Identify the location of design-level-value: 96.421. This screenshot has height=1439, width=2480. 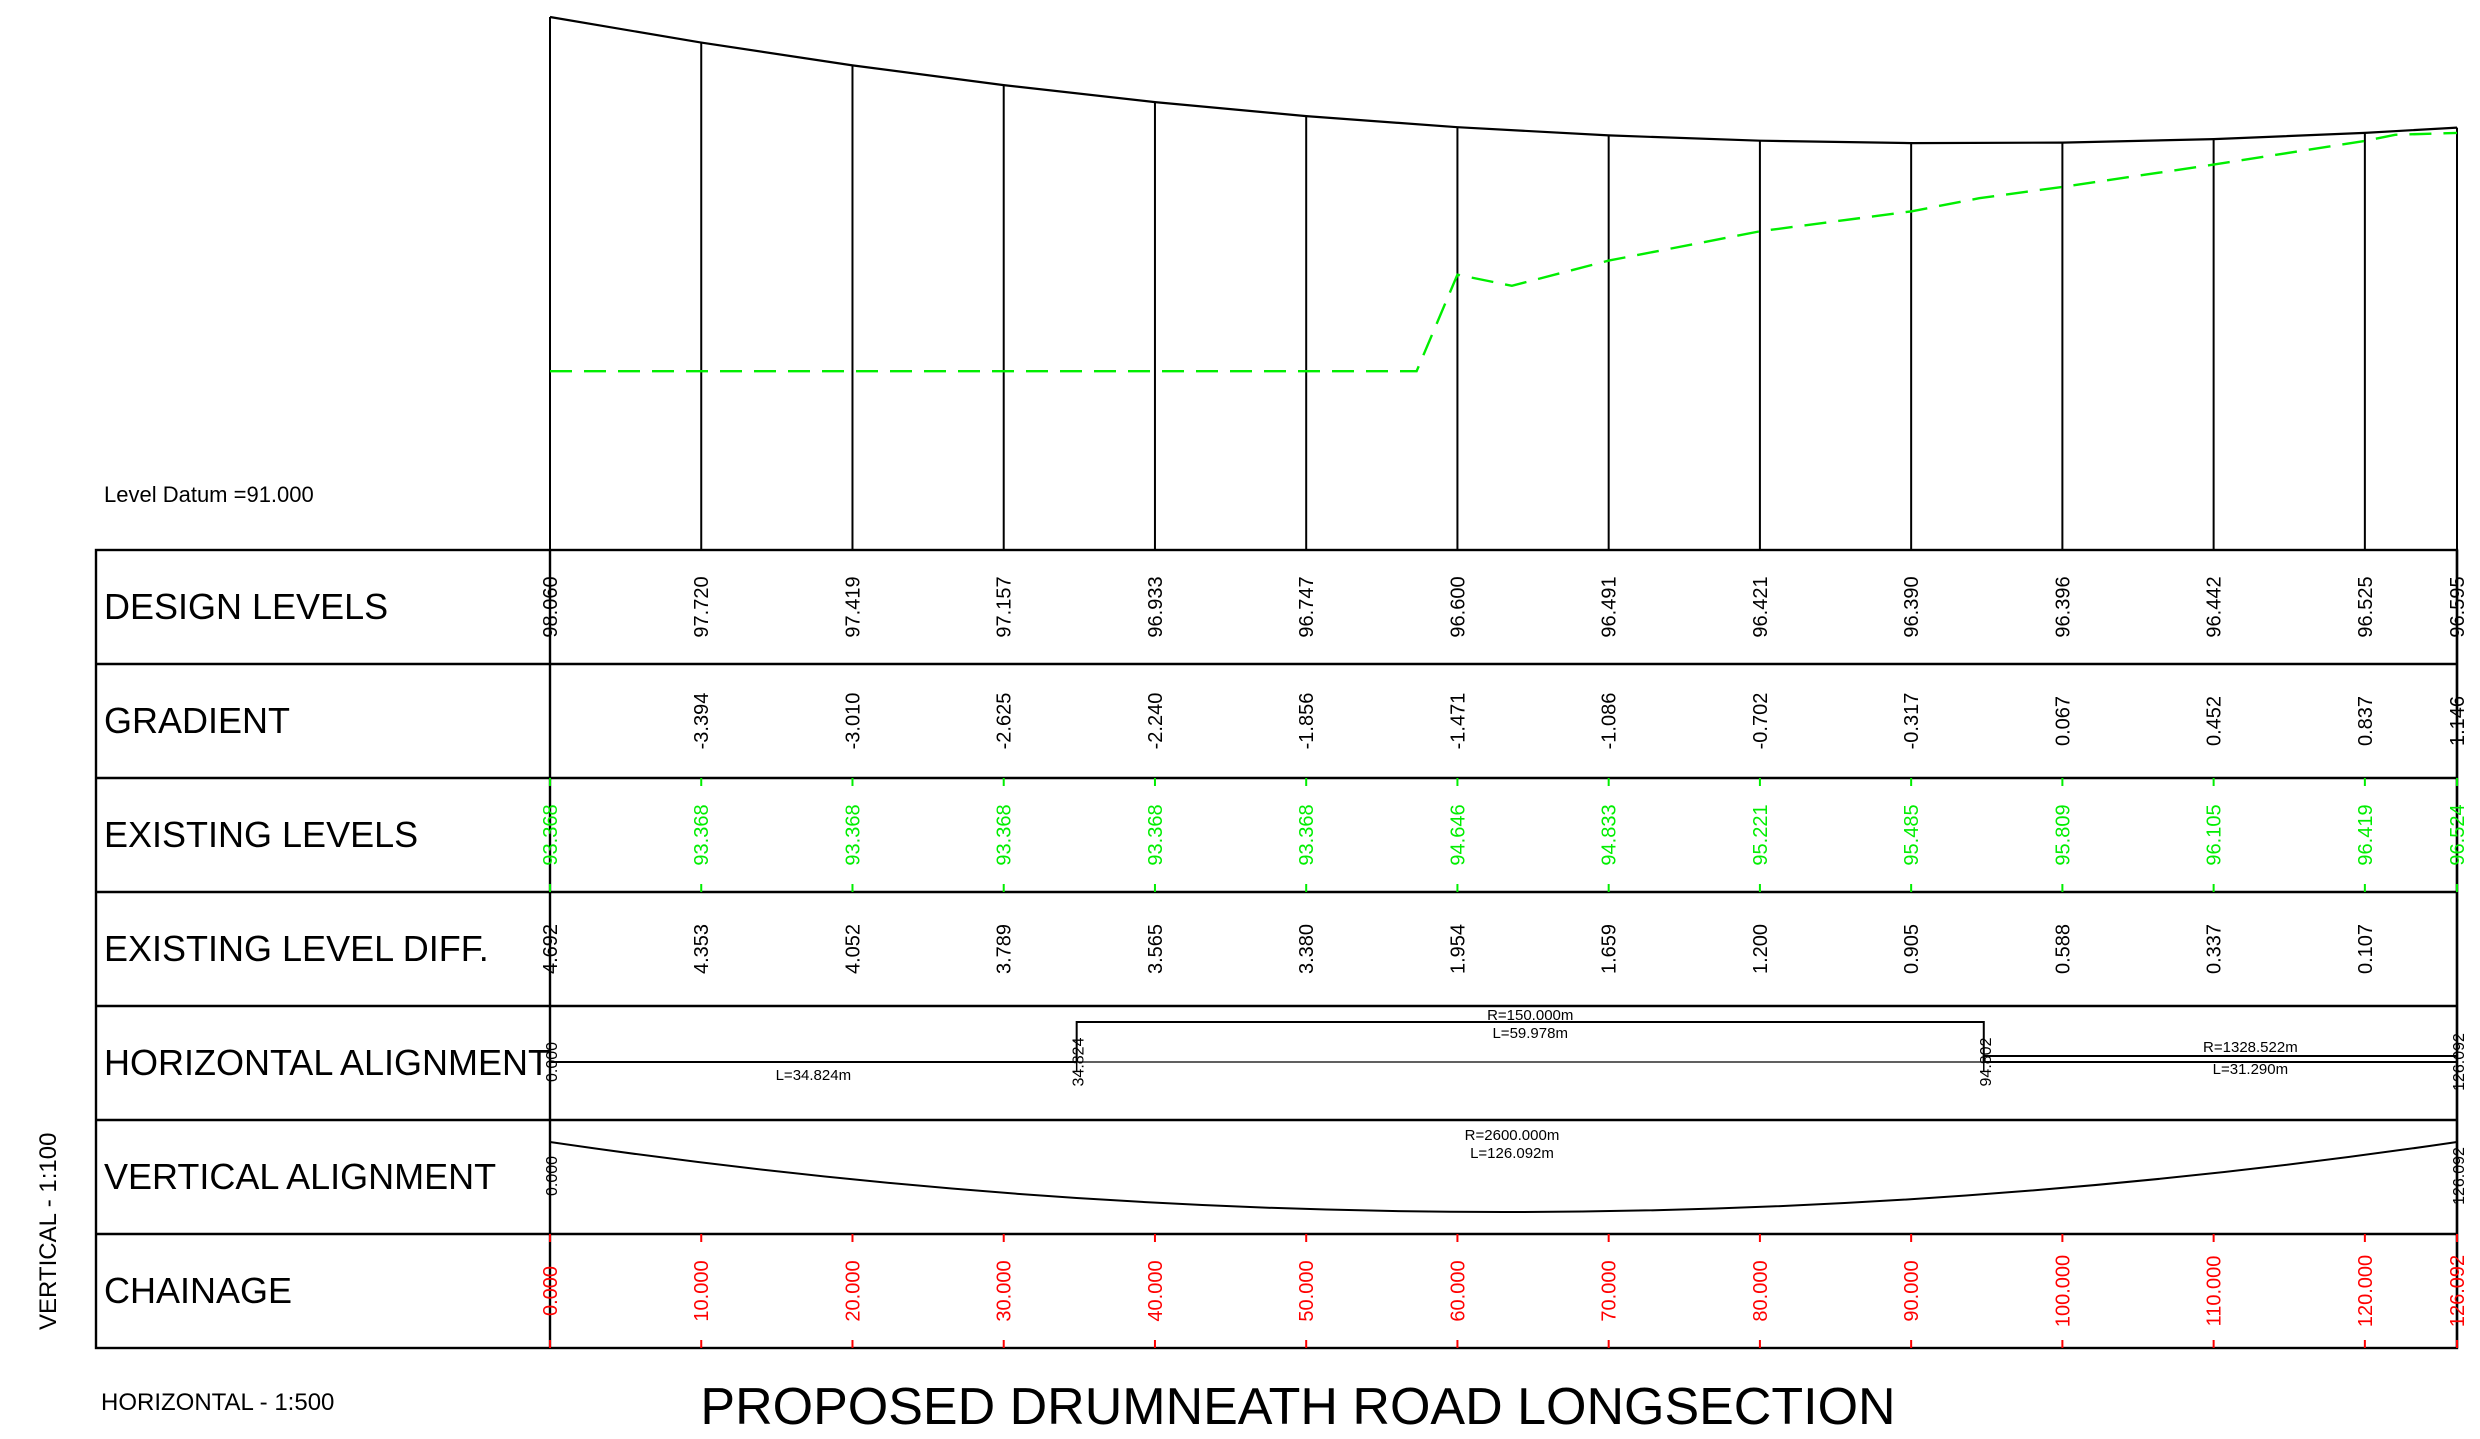
(1761, 606).